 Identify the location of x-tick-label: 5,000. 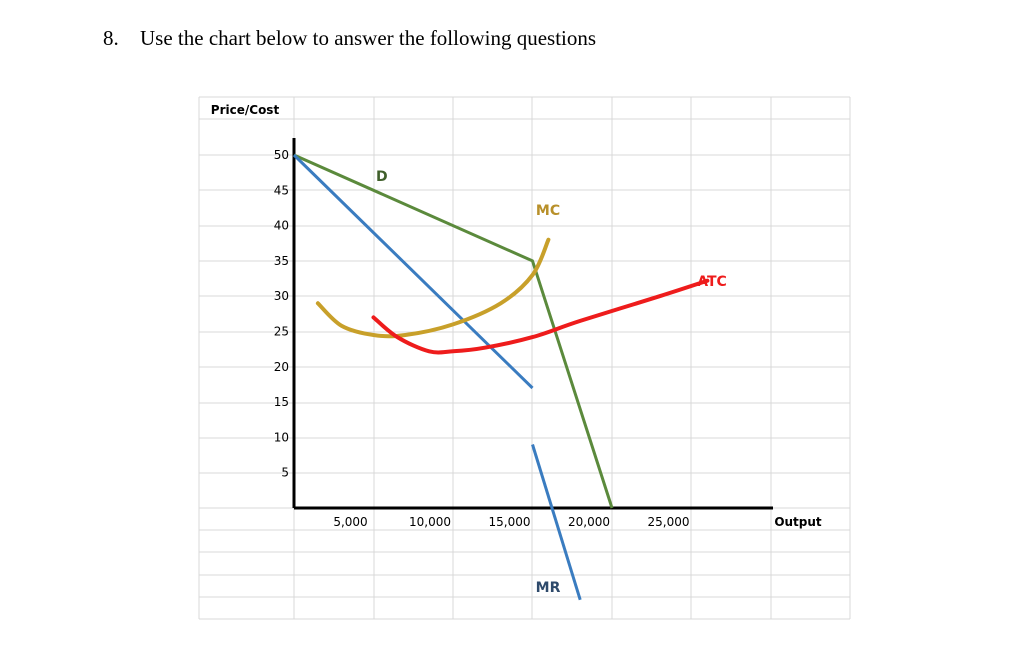
(350, 522).